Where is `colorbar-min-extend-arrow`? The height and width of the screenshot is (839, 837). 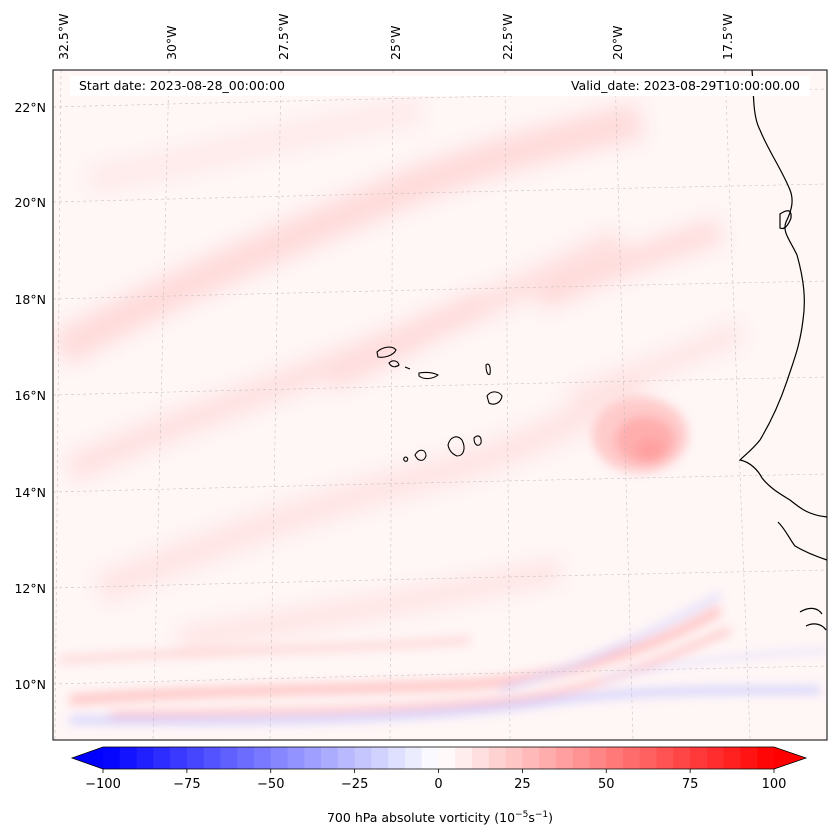
colorbar-min-extend-arrow is located at coordinates (87, 758).